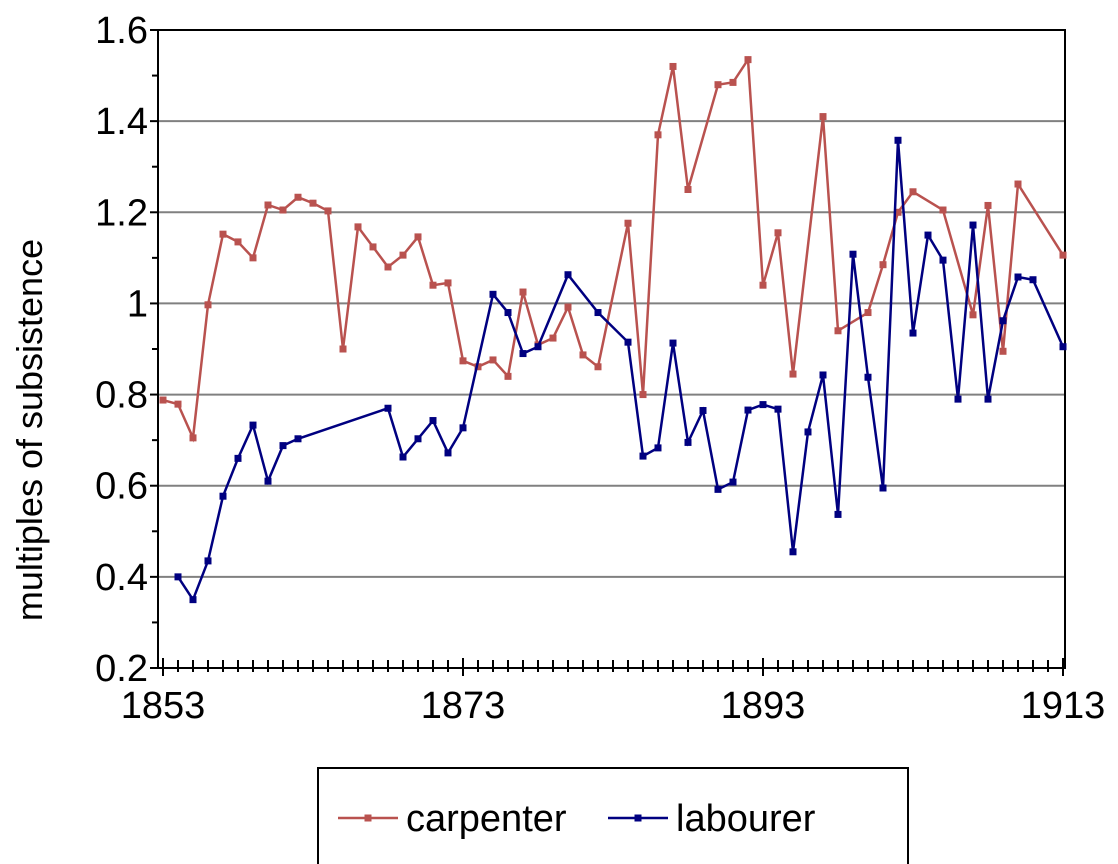  What do you see at coordinates (137, 304) in the screenshot?
I see `y-tick-label: 1` at bounding box center [137, 304].